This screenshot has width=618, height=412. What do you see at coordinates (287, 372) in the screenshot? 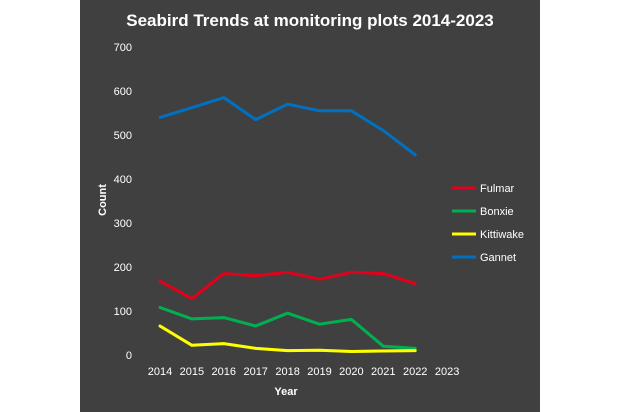
I see `x-tick-label: 2018` at bounding box center [287, 372].